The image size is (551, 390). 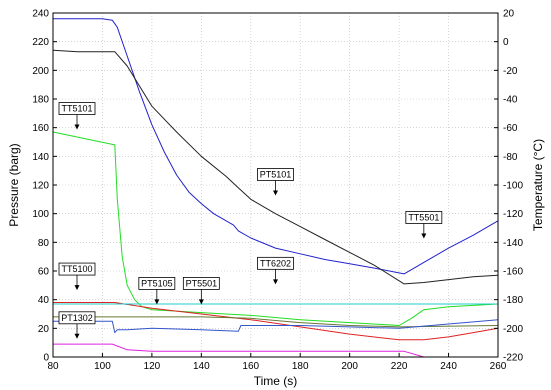 I want to click on y-tick-label: 60, so click(x=44, y=272).